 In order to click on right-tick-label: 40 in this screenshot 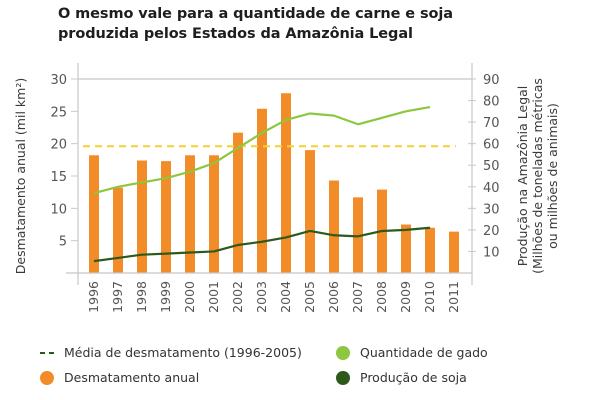, I will do `click(491, 188)`.